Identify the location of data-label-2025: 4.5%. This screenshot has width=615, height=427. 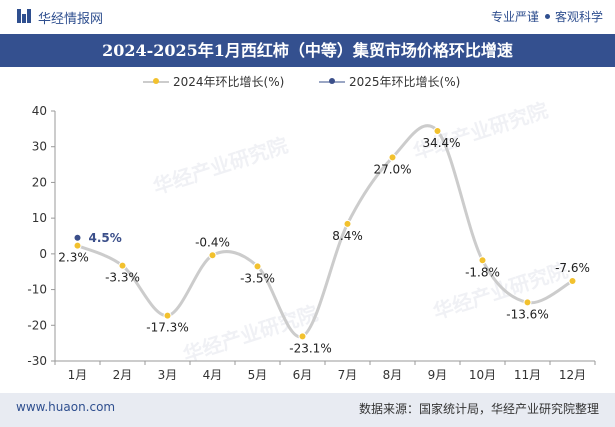
(105, 238).